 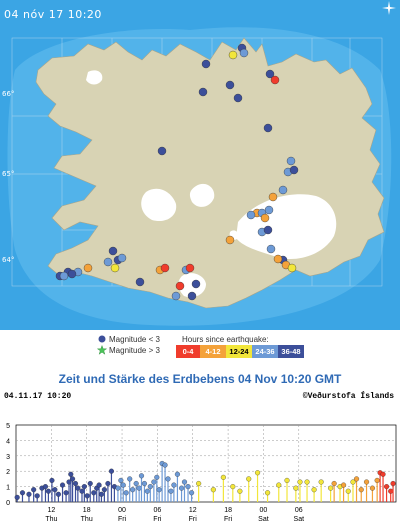 I want to click on lat-label-66: 66°, so click(x=8, y=94).